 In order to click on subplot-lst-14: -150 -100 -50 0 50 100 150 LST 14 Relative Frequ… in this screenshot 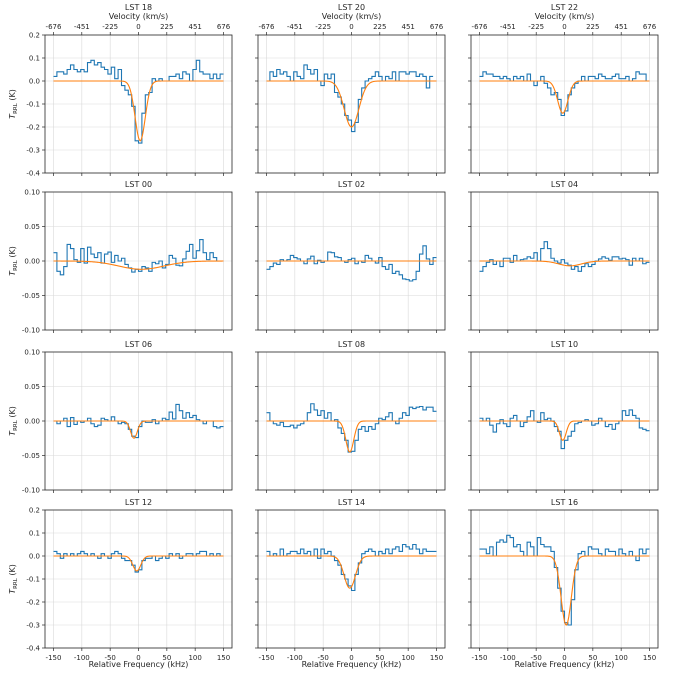, I will do `click(350, 583)`.